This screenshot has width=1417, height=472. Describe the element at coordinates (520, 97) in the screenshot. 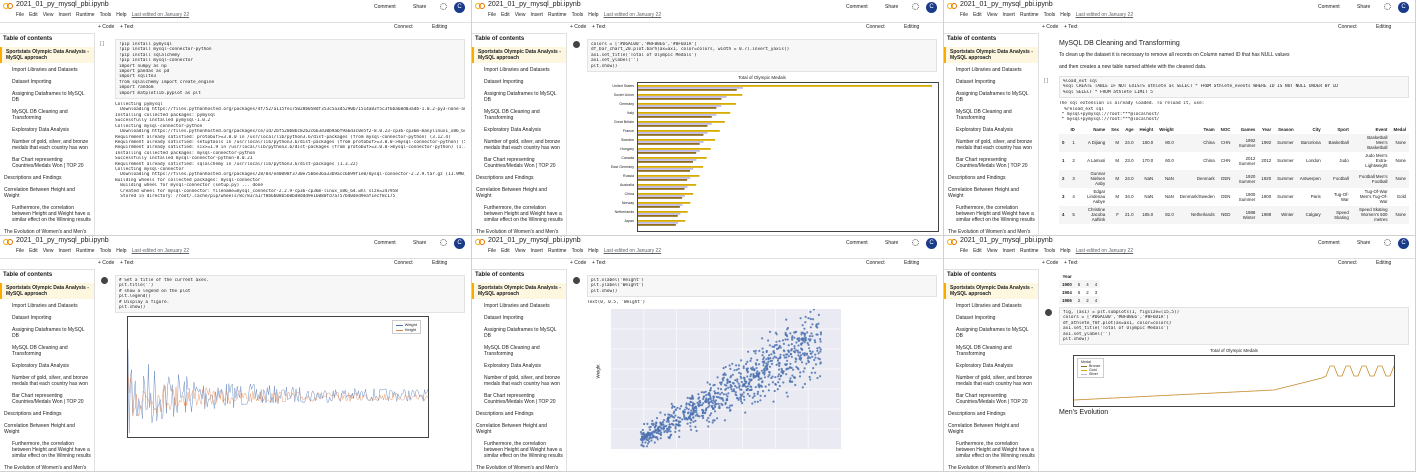

I see `toc-item: Assigning Dataframes to MySQL DB` at that location.